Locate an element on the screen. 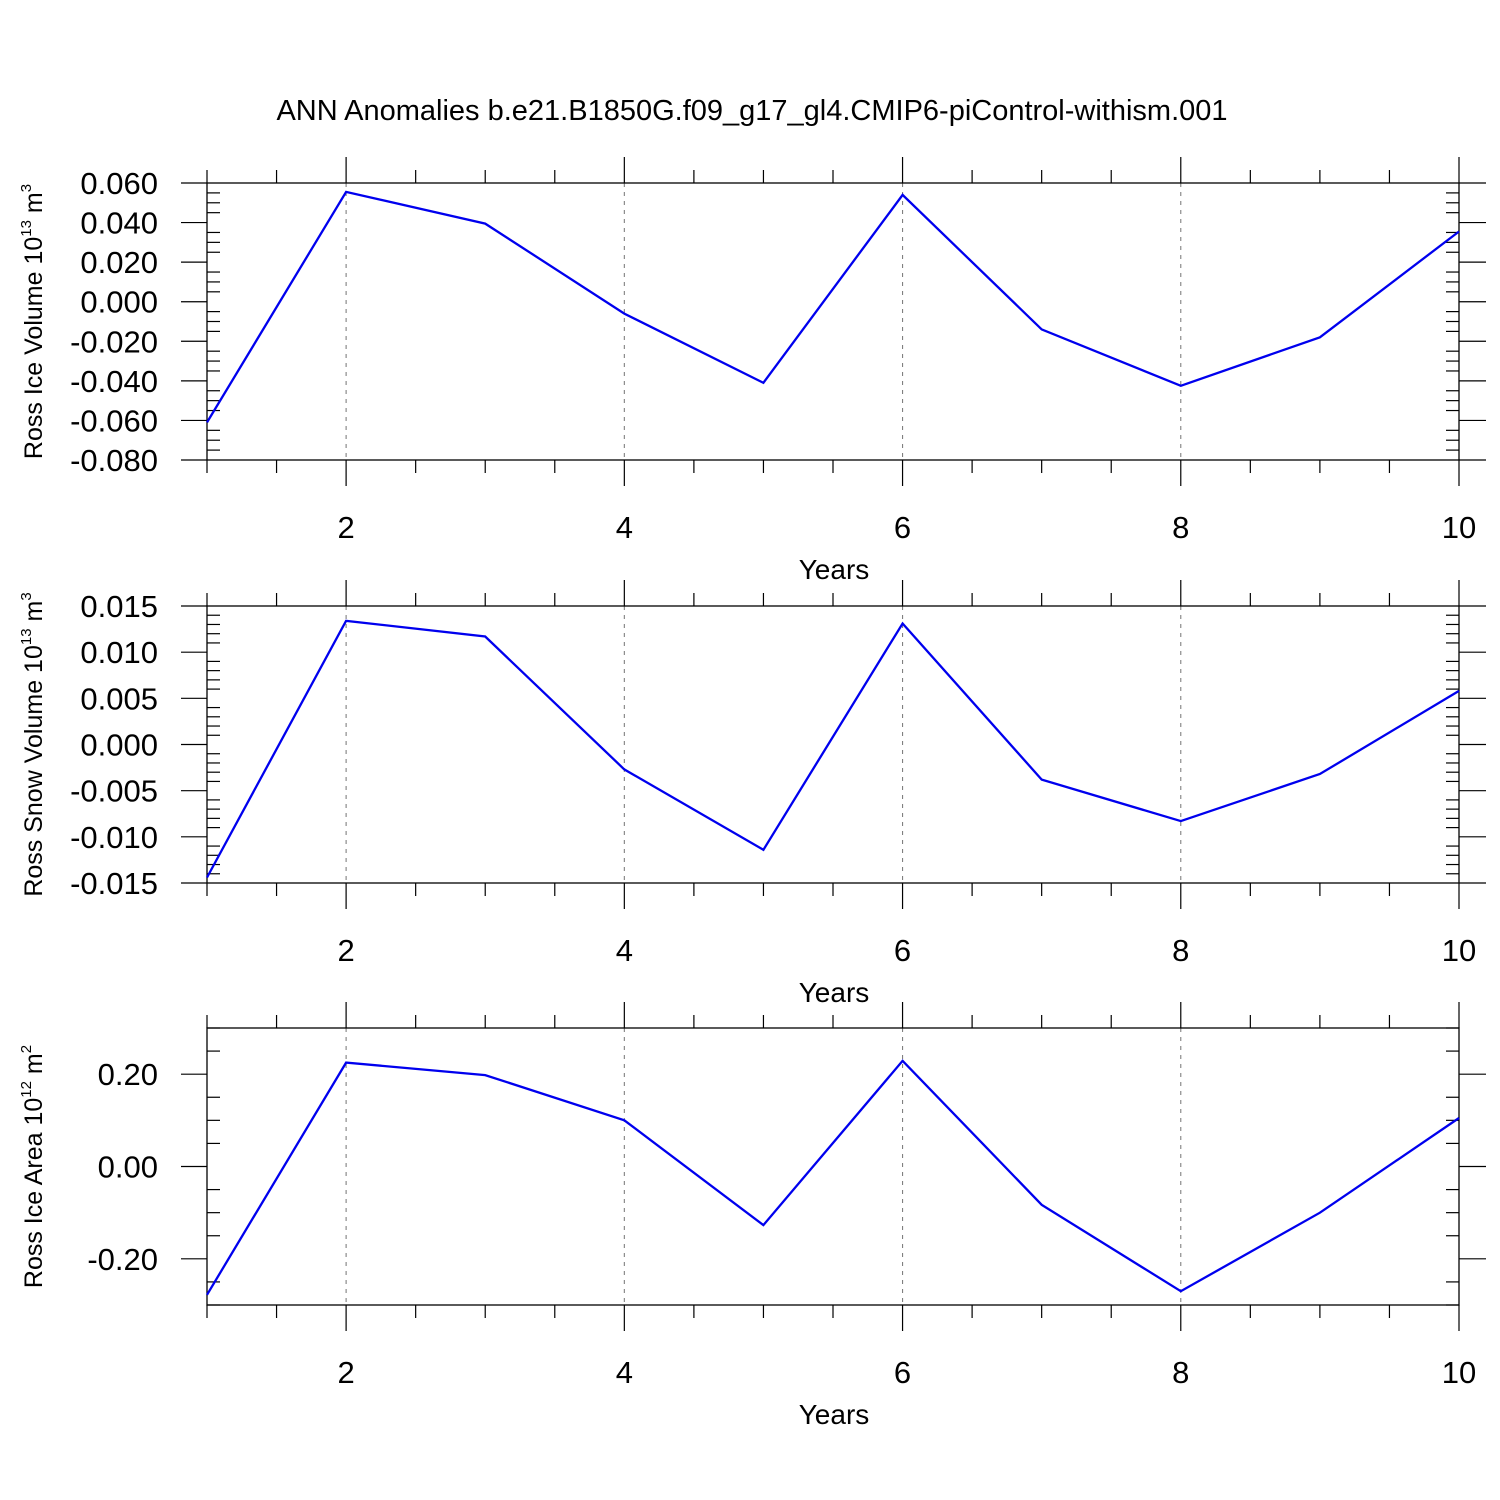 This screenshot has height=1500, width=1500. y-tick-label: 0.060 is located at coordinates (119, 183).